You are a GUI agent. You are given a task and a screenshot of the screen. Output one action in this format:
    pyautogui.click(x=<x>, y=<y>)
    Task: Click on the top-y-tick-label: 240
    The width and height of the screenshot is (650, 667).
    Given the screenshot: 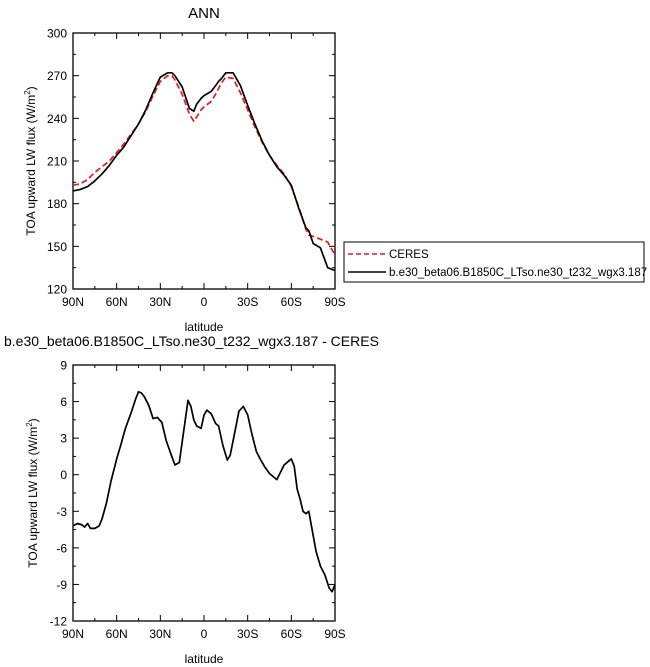 What is the action you would take?
    pyautogui.click(x=57, y=119)
    